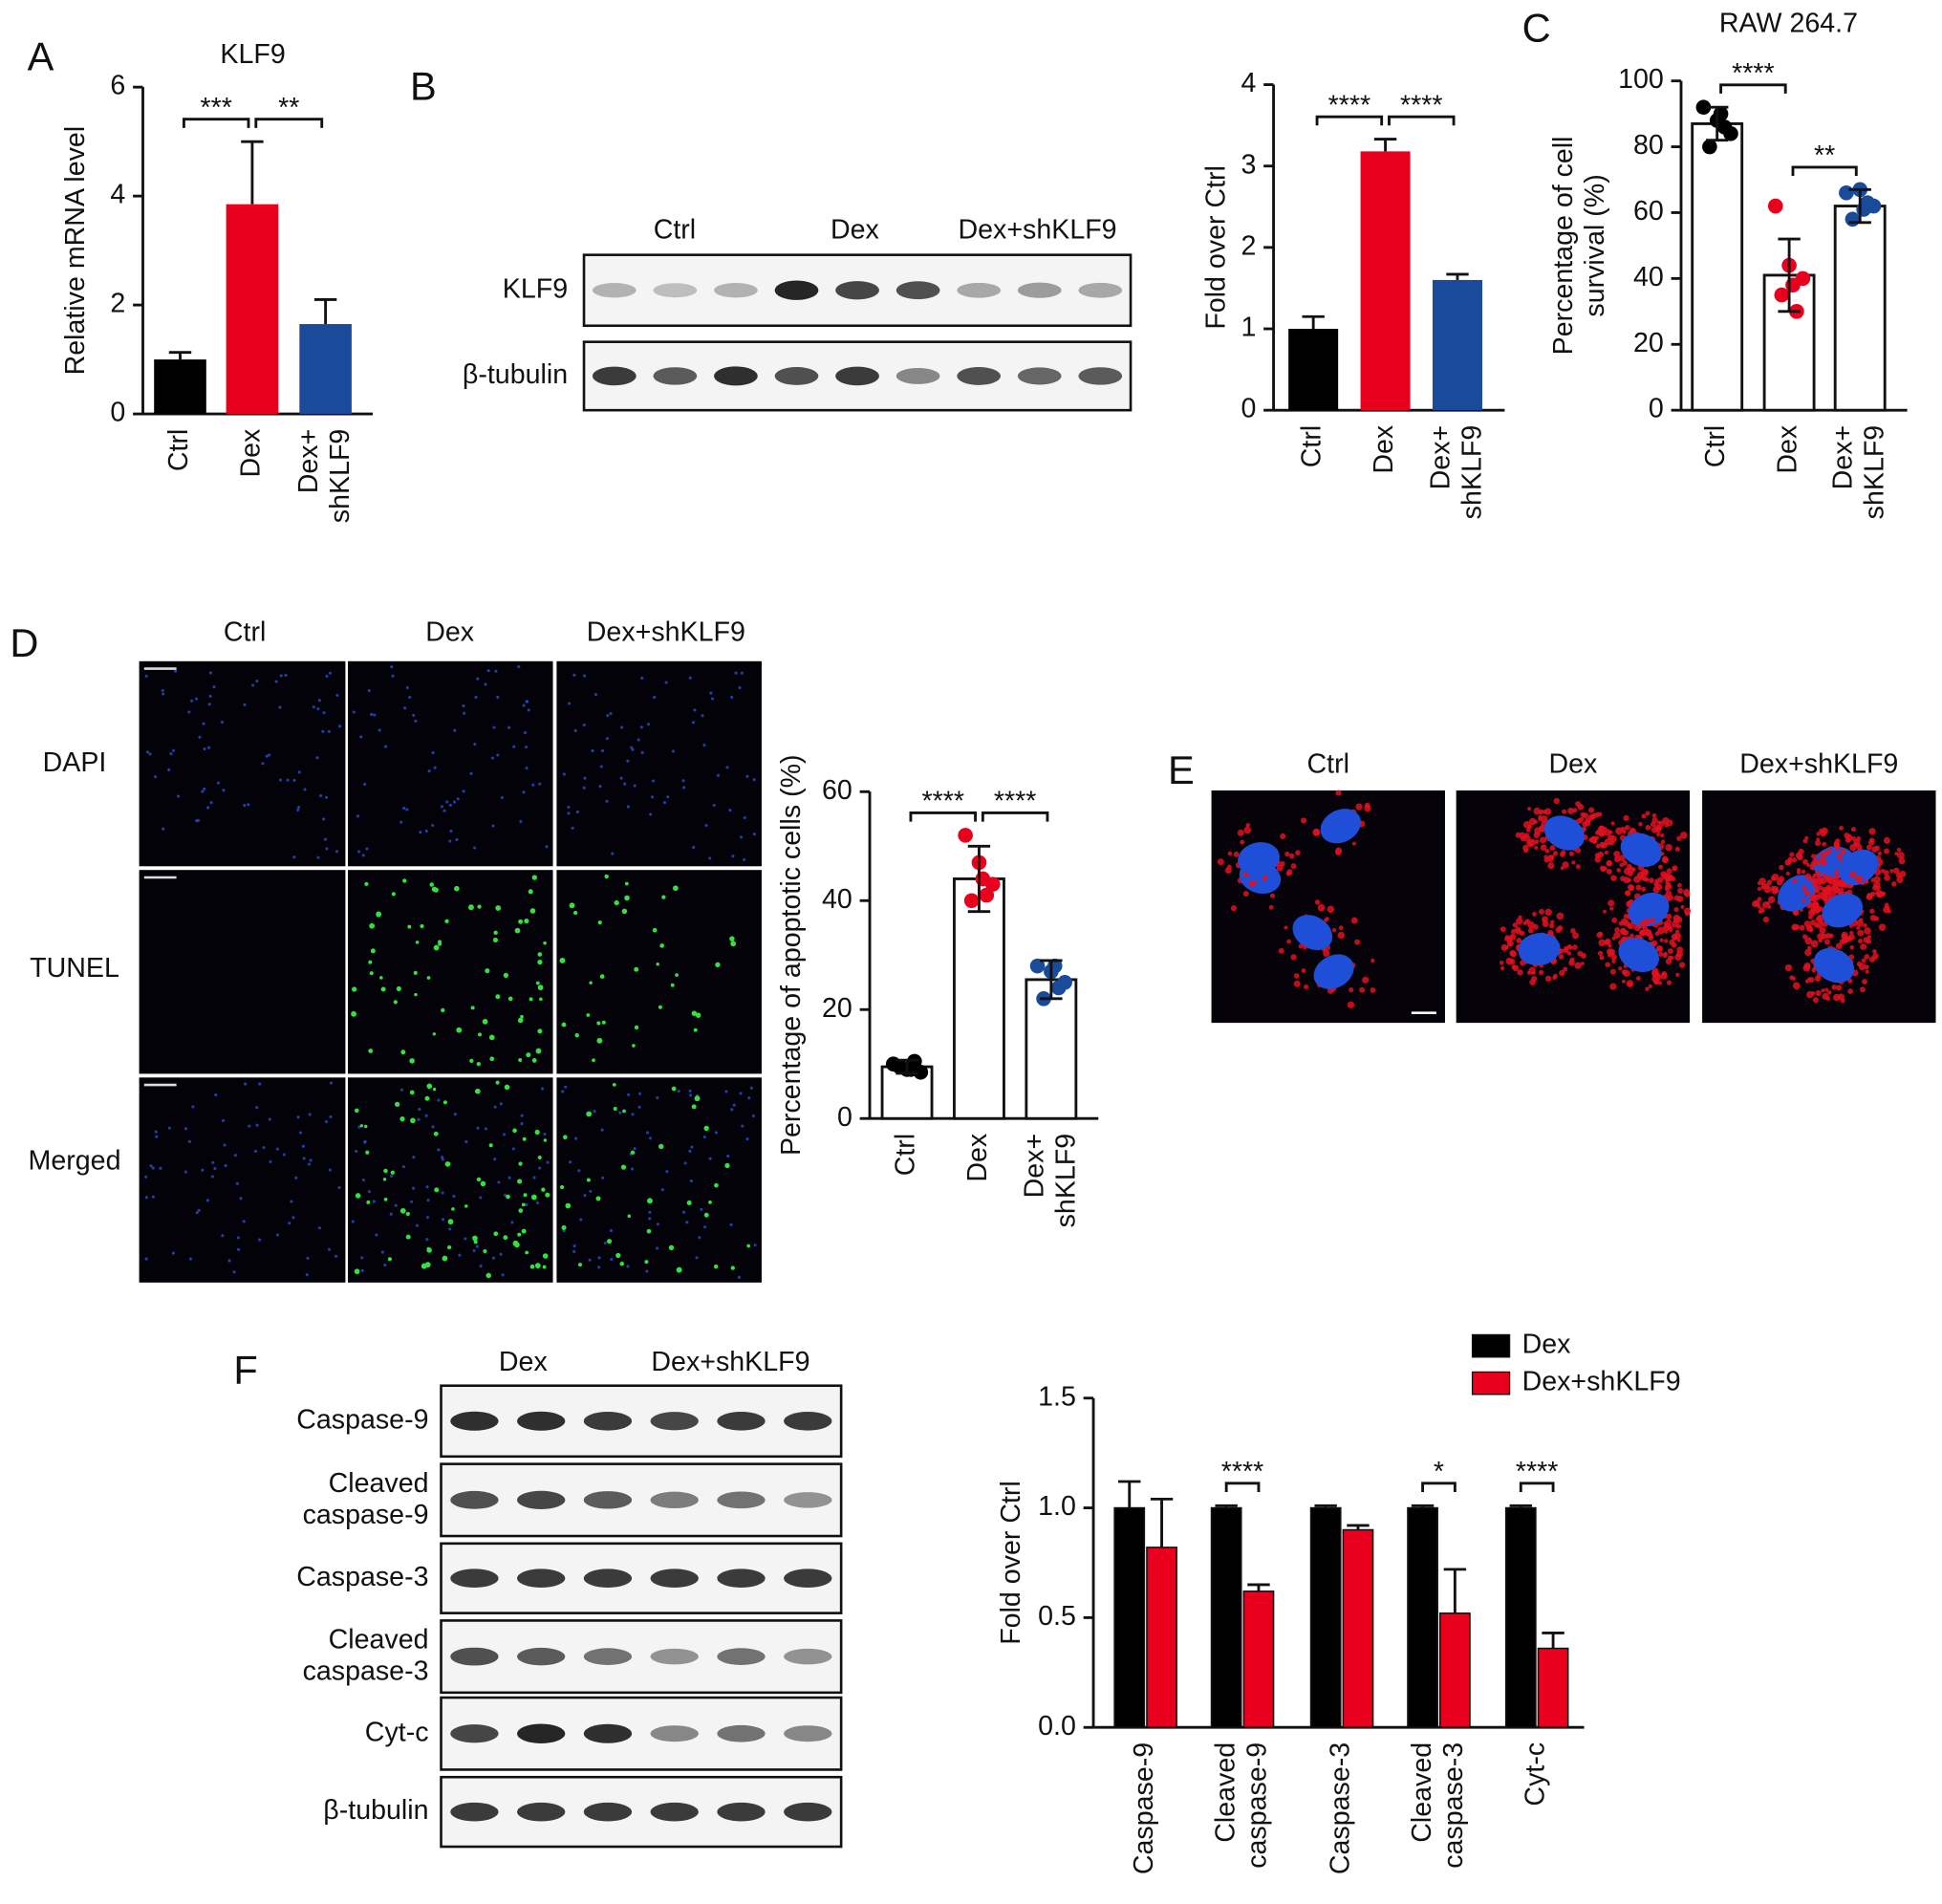 This screenshot has width=1942, height=1904. Describe the element at coordinates (449, 633) in the screenshot. I see `microscopy-column-label: Dex` at that location.